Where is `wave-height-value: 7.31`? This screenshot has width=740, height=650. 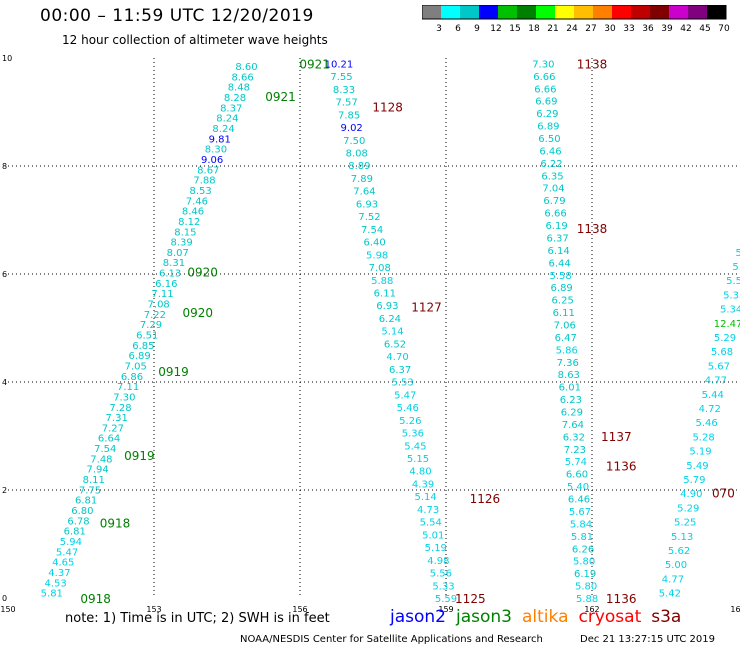
wave-height-value: 7.31 is located at coordinates (117, 418).